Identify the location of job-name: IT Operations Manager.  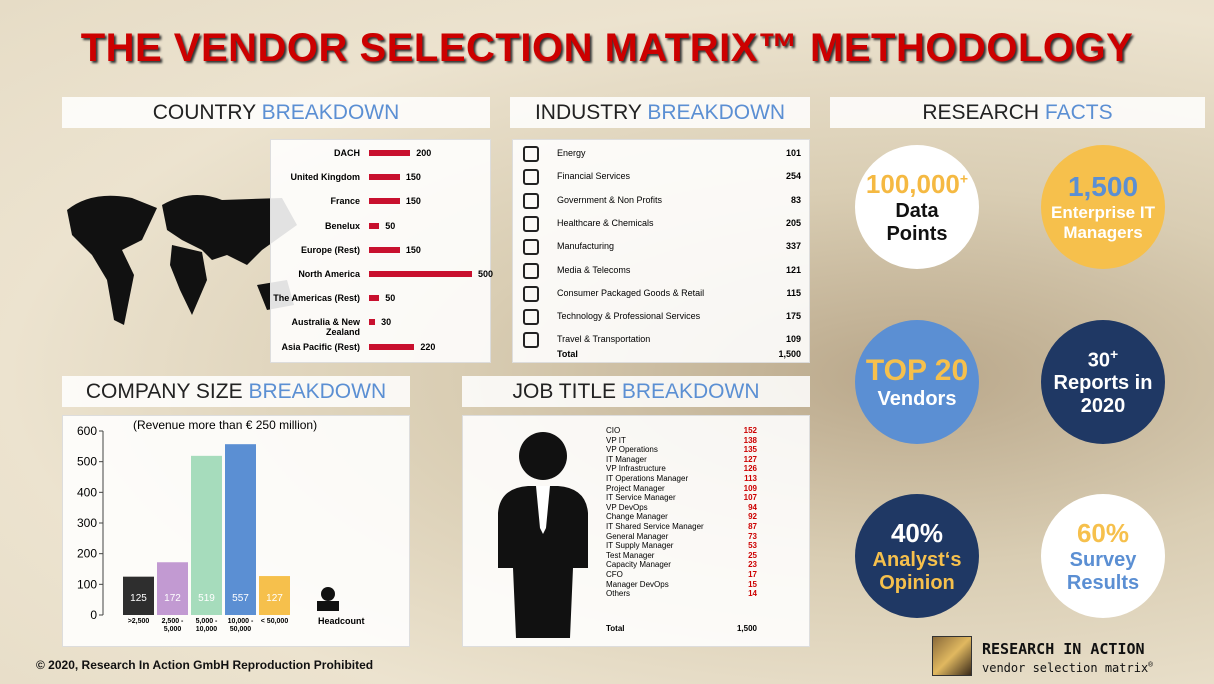
(647, 478).